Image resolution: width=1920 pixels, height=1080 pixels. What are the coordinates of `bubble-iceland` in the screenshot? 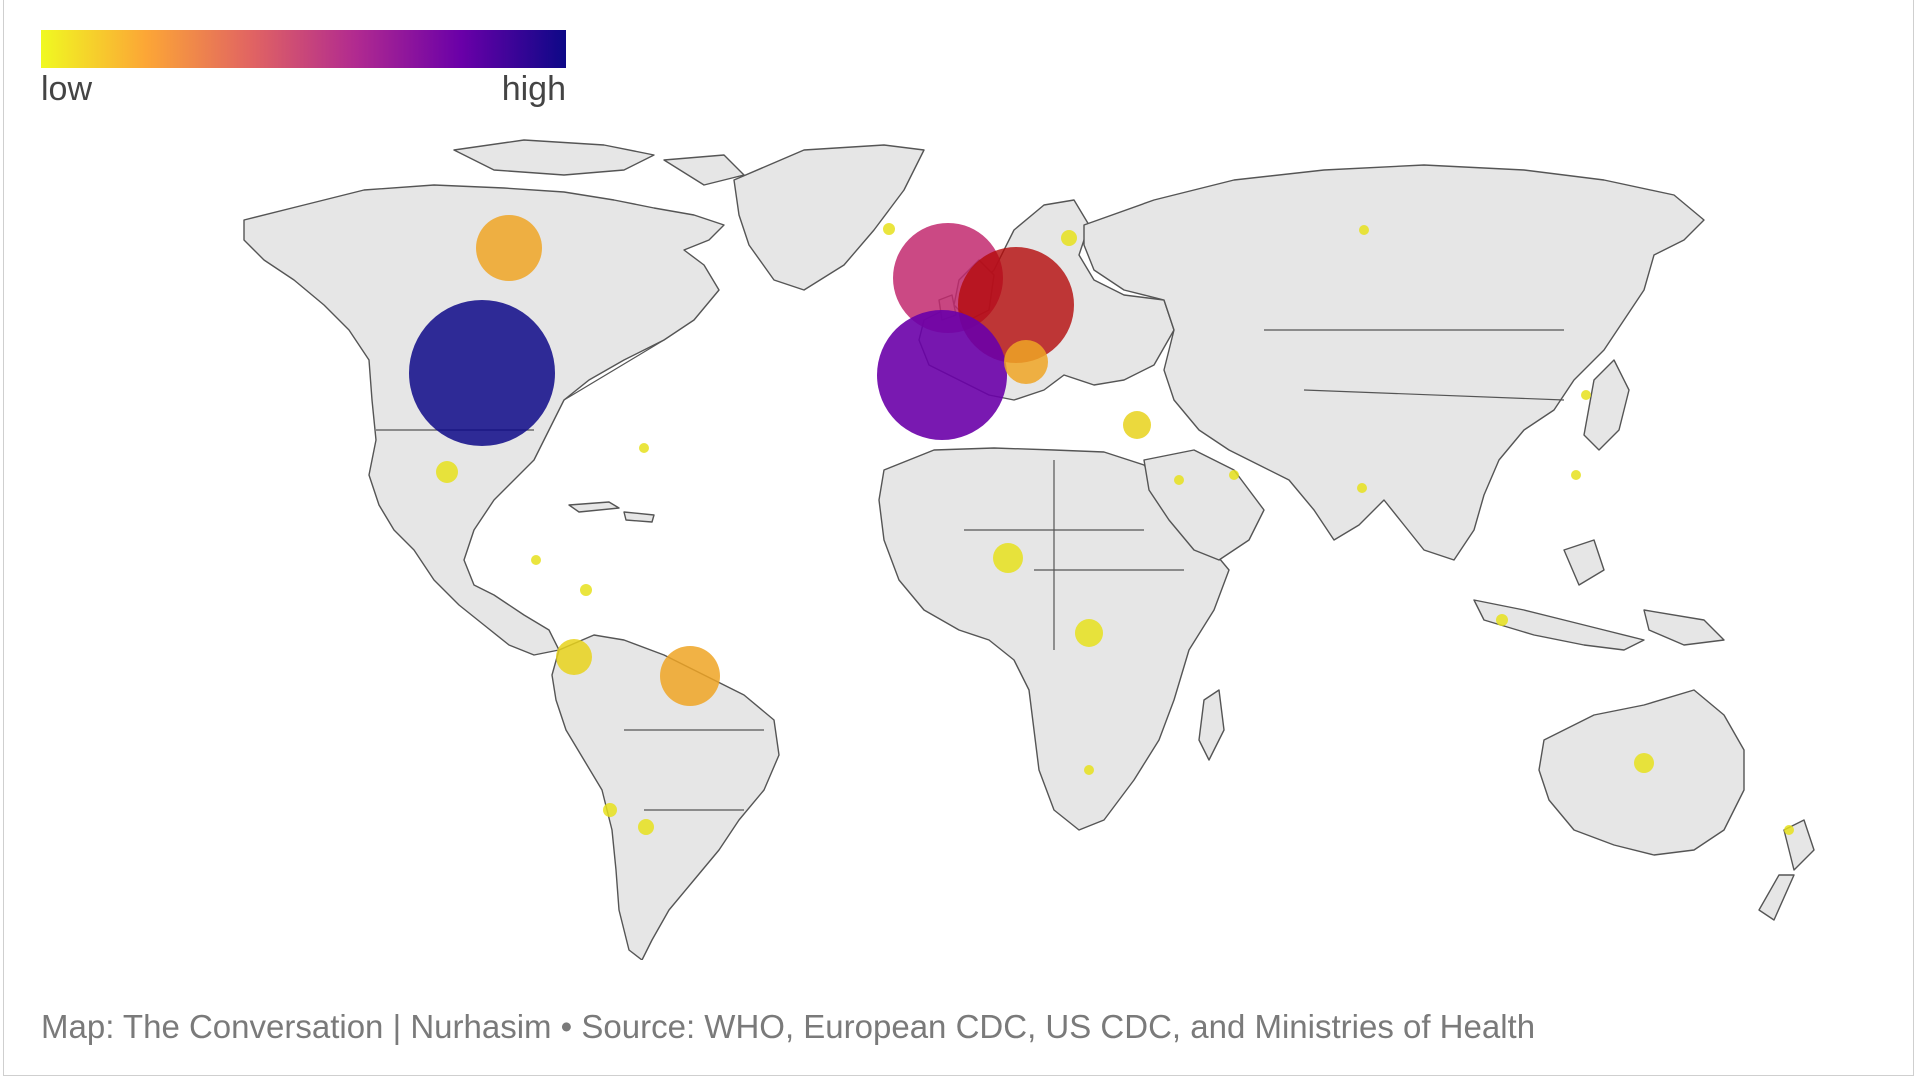 It's located at (889, 229).